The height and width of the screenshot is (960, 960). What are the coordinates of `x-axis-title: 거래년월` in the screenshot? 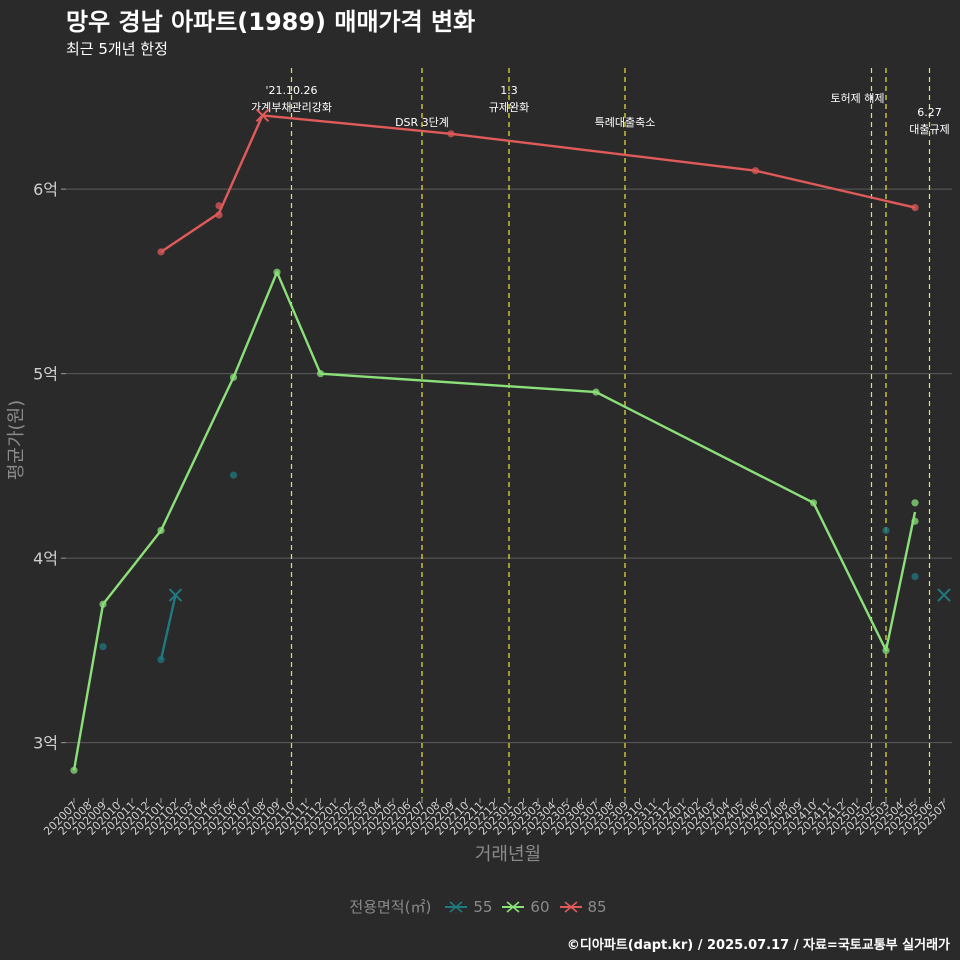 It's located at (508, 854).